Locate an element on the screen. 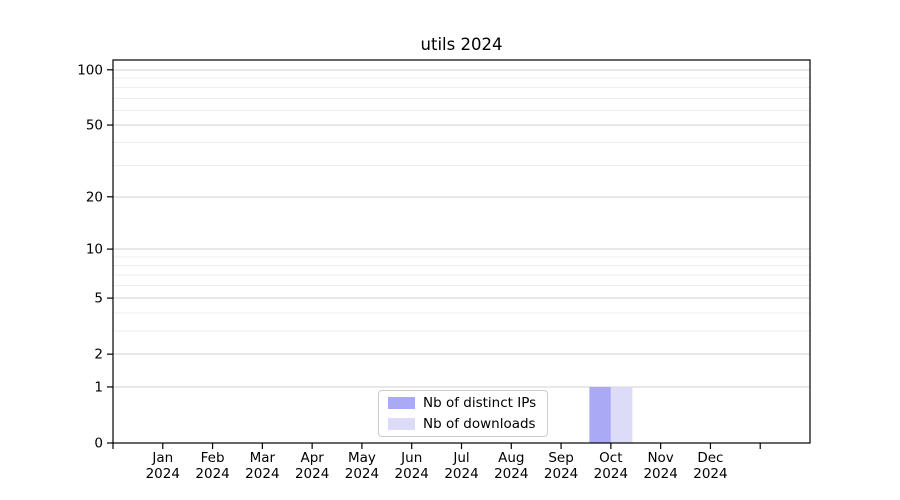 The height and width of the screenshot is (500, 900). bar-distinct-ips is located at coordinates (600, 414).